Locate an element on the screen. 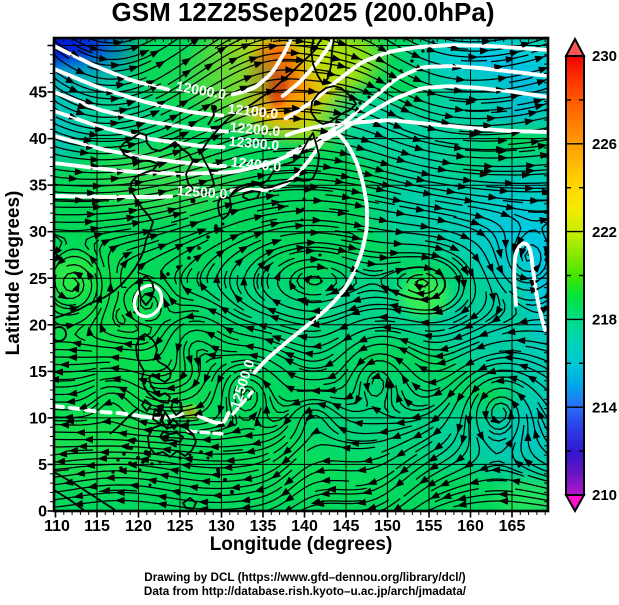  svg-text: 15 is located at coordinates (38, 372).